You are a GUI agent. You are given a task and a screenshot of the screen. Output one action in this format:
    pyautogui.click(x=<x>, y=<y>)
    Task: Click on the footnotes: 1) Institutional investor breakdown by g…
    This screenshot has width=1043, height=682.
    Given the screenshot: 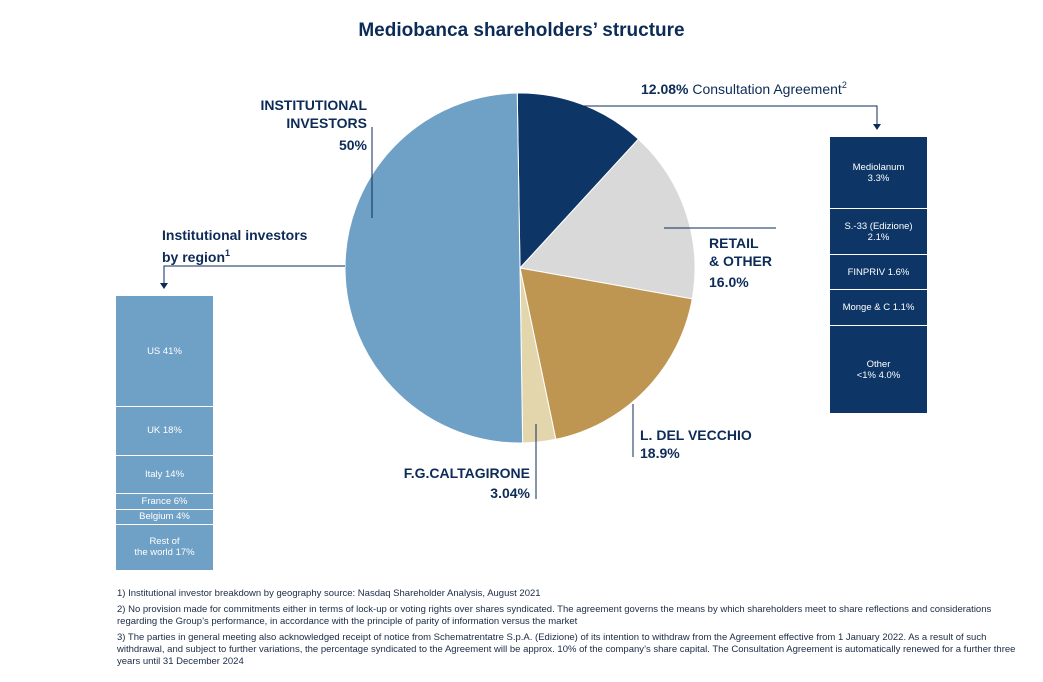 What is the action you would take?
    pyautogui.click(x=567, y=630)
    